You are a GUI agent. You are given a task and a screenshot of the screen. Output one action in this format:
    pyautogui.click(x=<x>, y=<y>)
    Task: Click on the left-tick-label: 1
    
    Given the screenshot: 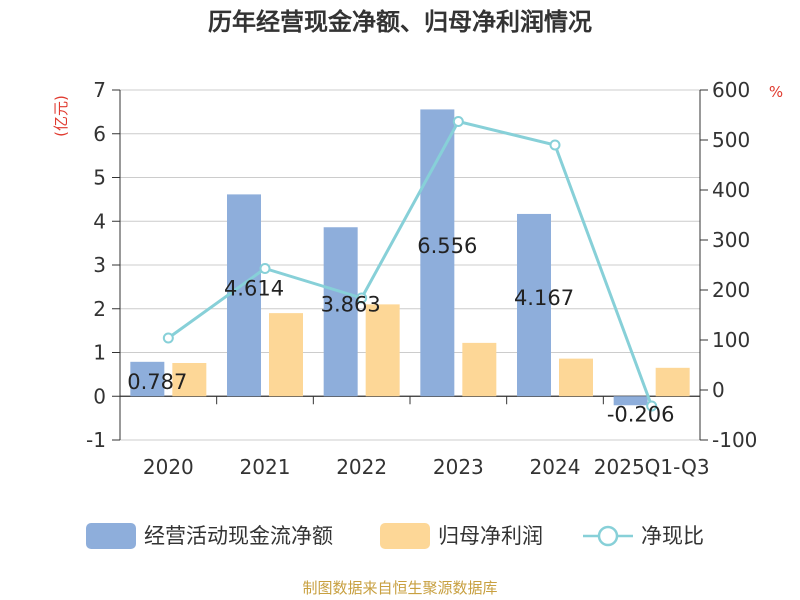 What is the action you would take?
    pyautogui.click(x=99, y=353)
    